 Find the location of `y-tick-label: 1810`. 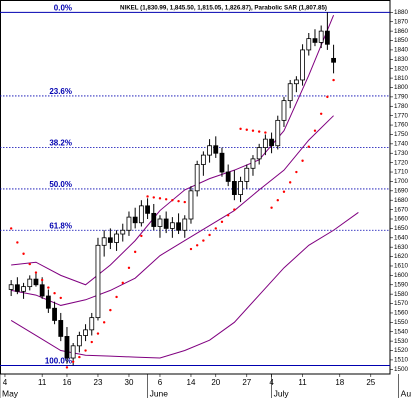

y-tick-label: 1810 is located at coordinates (401, 78).